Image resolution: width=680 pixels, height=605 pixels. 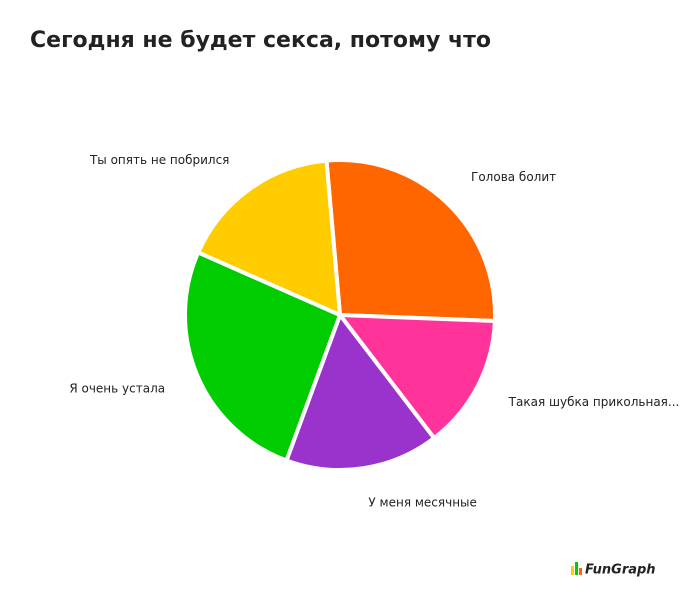 What do you see at coordinates (422, 502) in the screenshot?
I see `slice-label: У меня месячные` at bounding box center [422, 502].